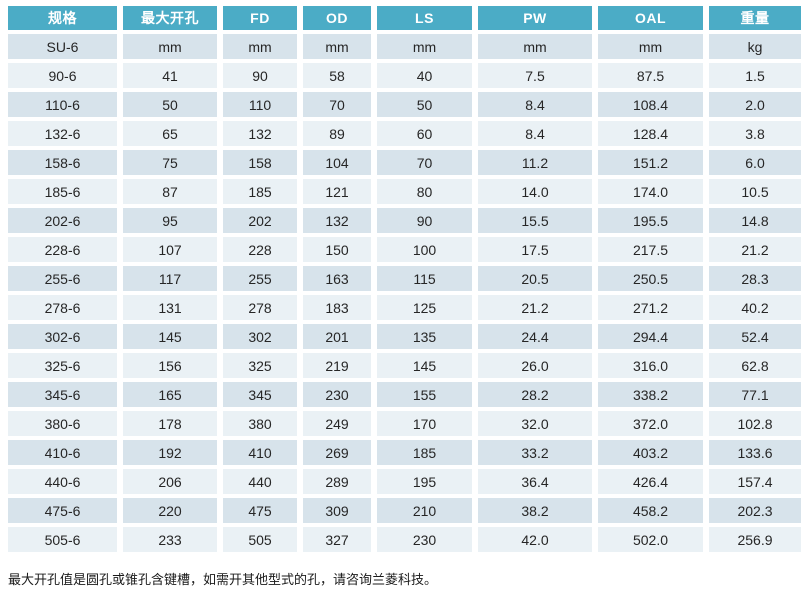 The image size is (811, 595). I want to click on column-header-oal: OAL, so click(650, 18).